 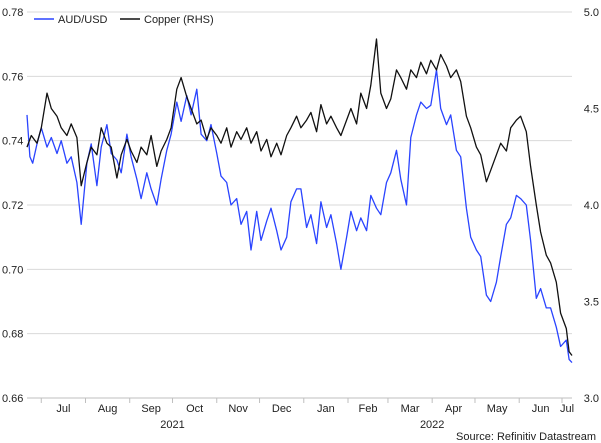 I want to click on x-tick-label: Jun, so click(x=541, y=409).